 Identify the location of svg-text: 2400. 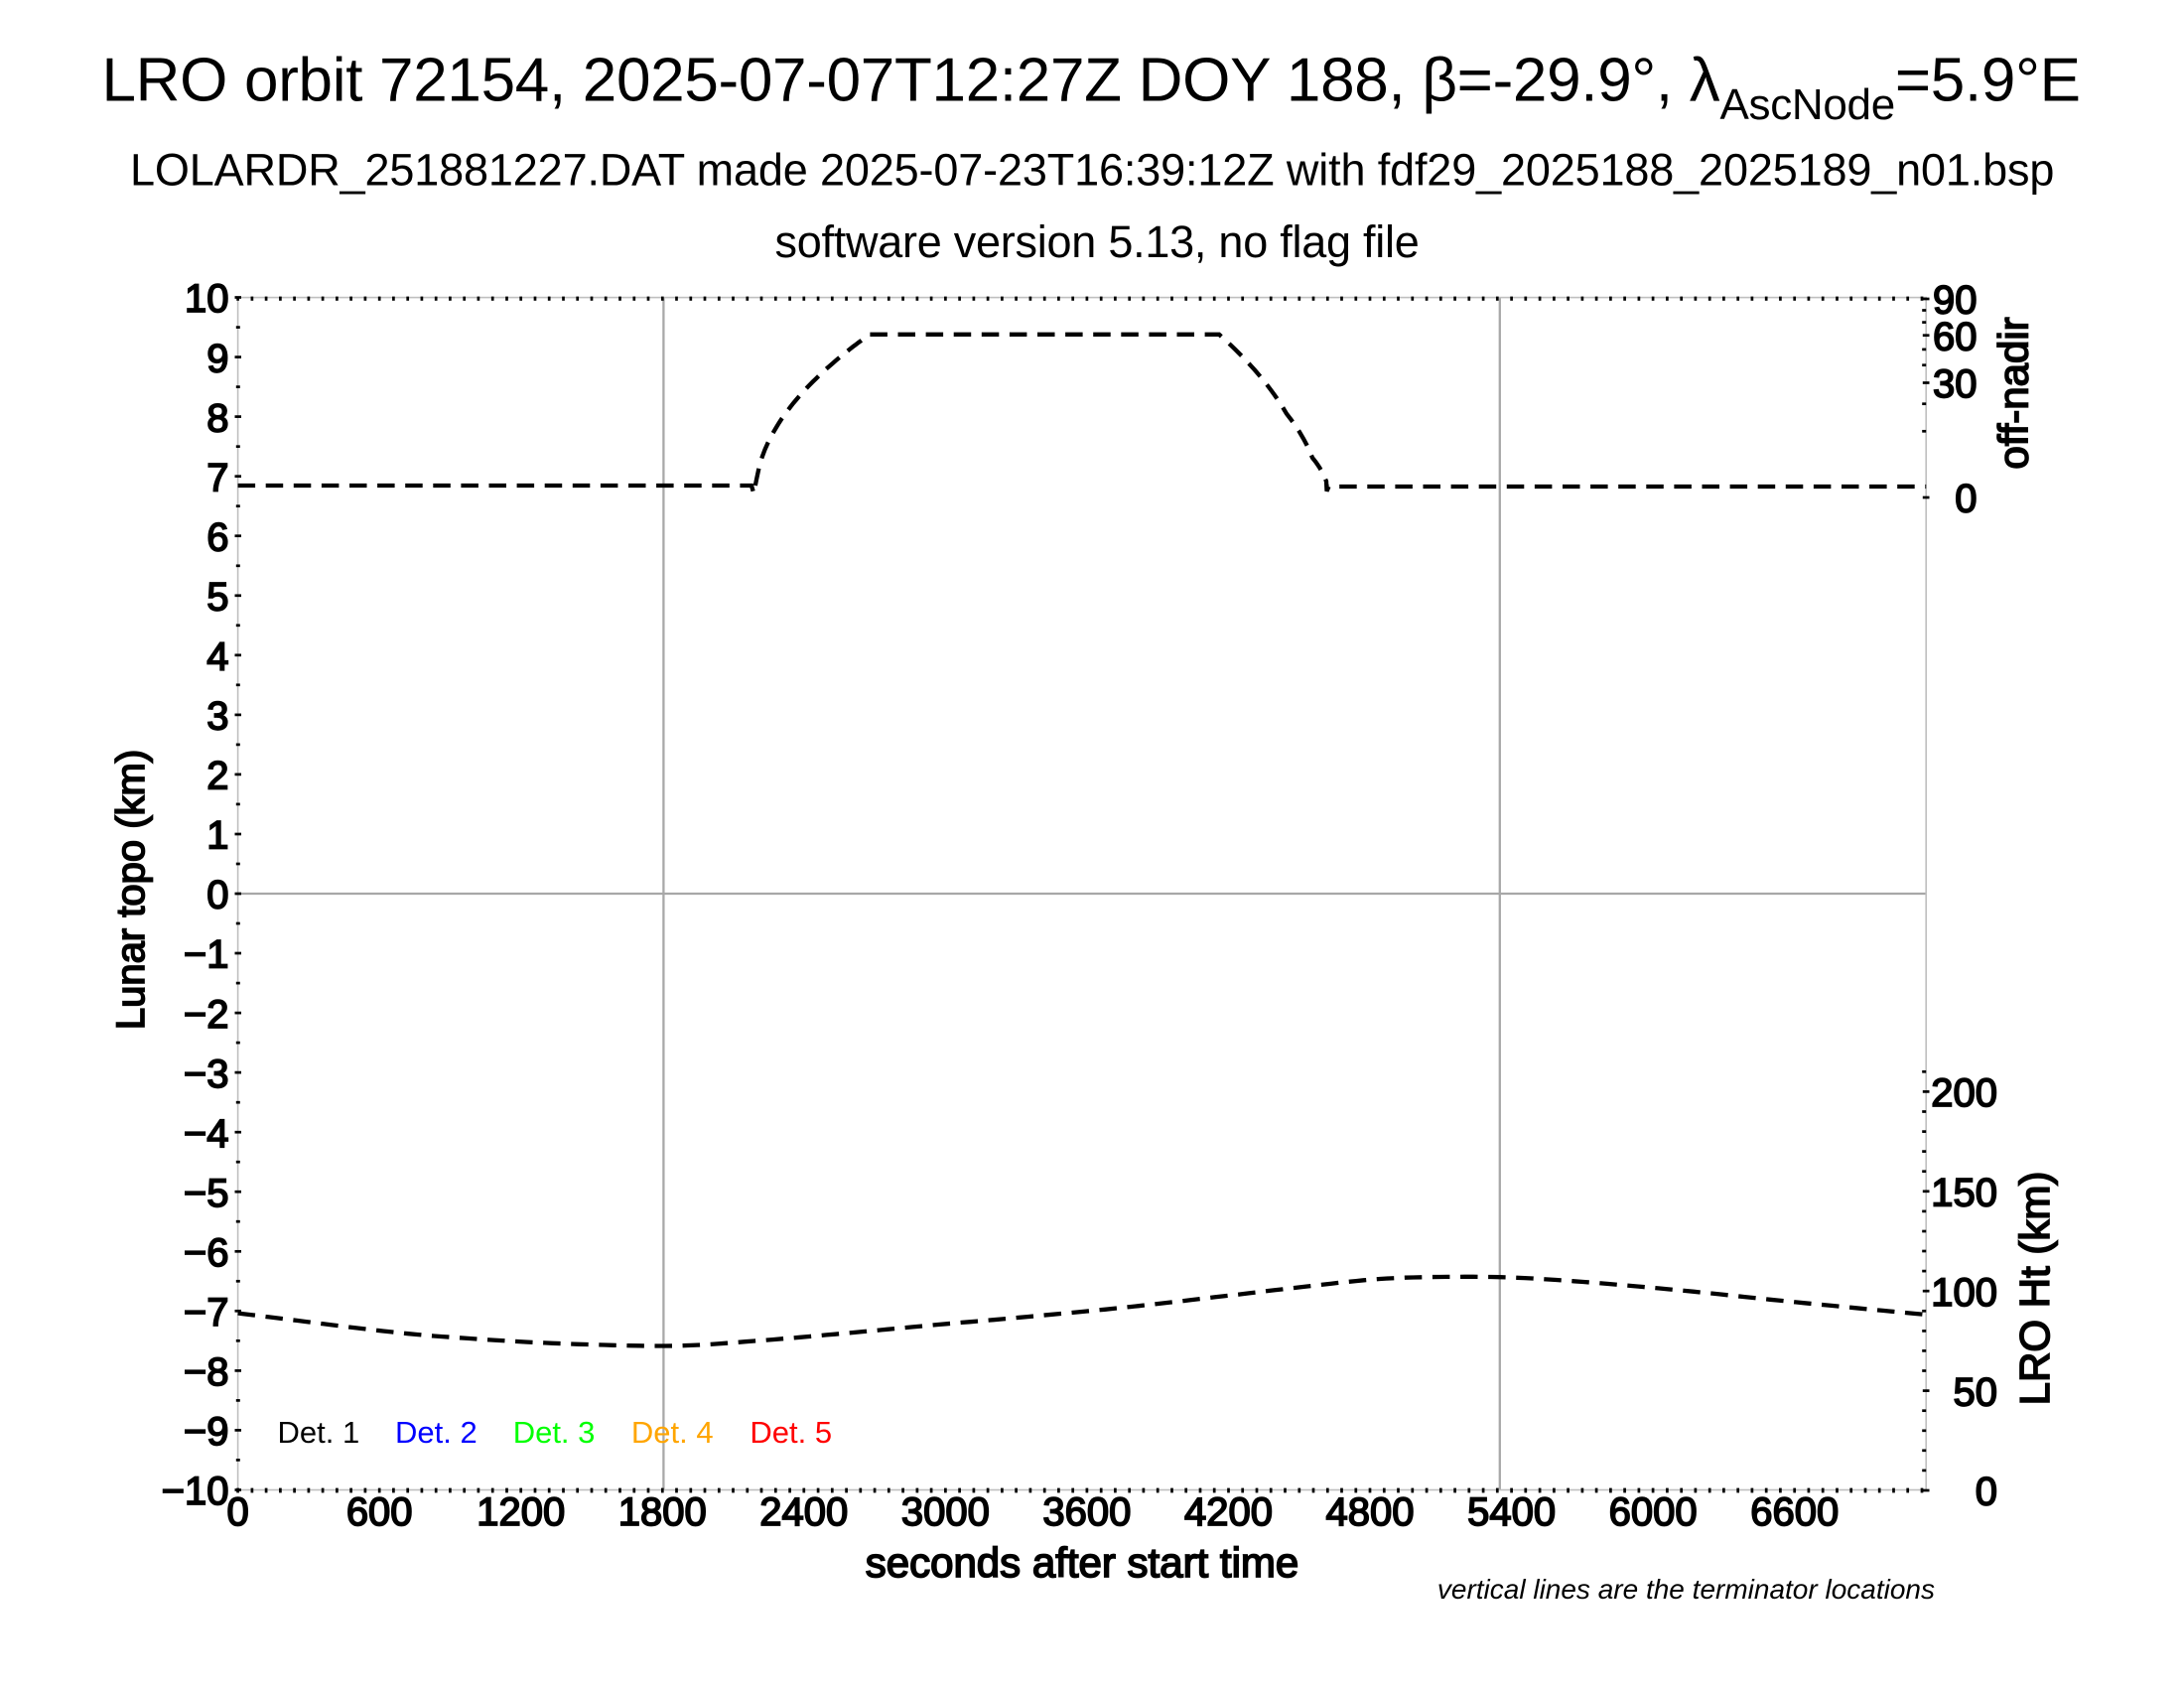
(803, 1512).